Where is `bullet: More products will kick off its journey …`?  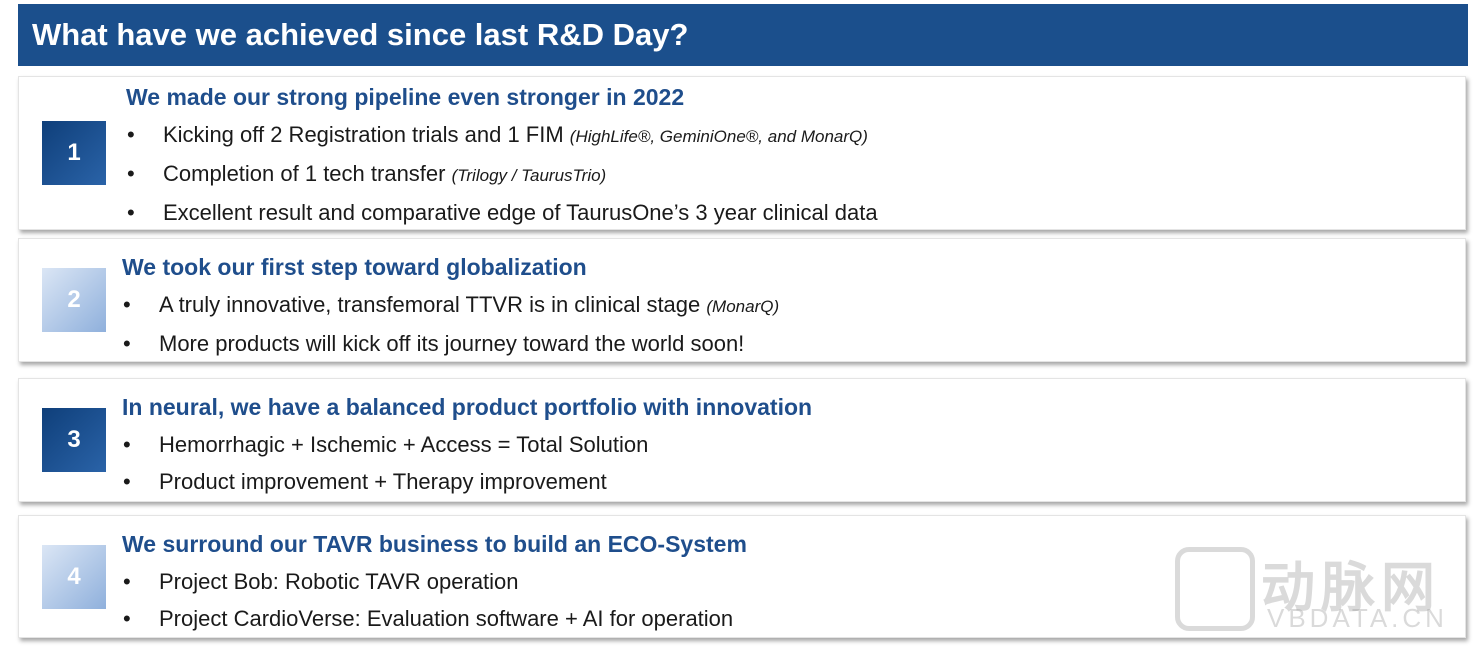
bullet: More products will kick off its journey … is located at coordinates (450, 343).